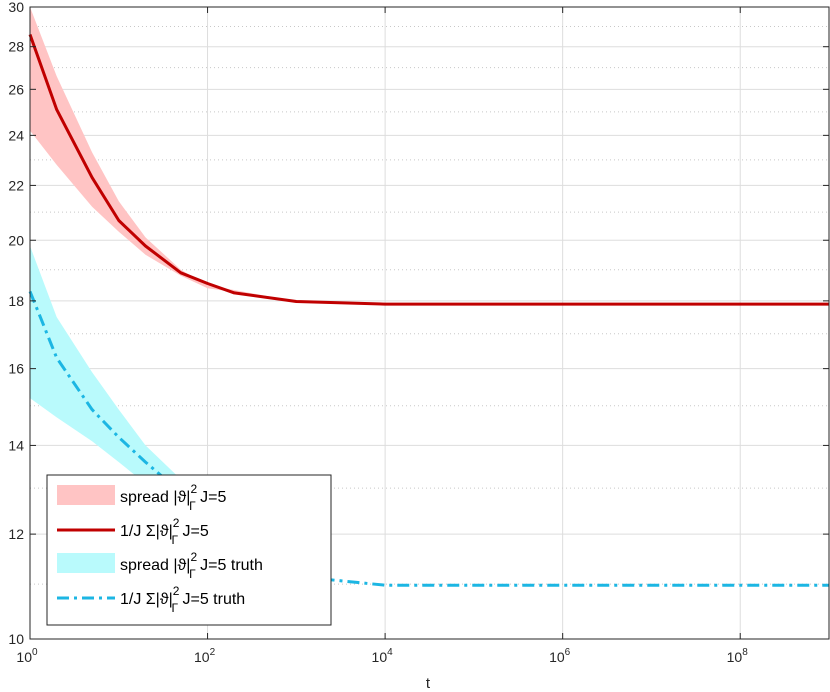 The height and width of the screenshot is (692, 830). What do you see at coordinates (428, 683) in the screenshot?
I see `x-axis-label: t` at bounding box center [428, 683].